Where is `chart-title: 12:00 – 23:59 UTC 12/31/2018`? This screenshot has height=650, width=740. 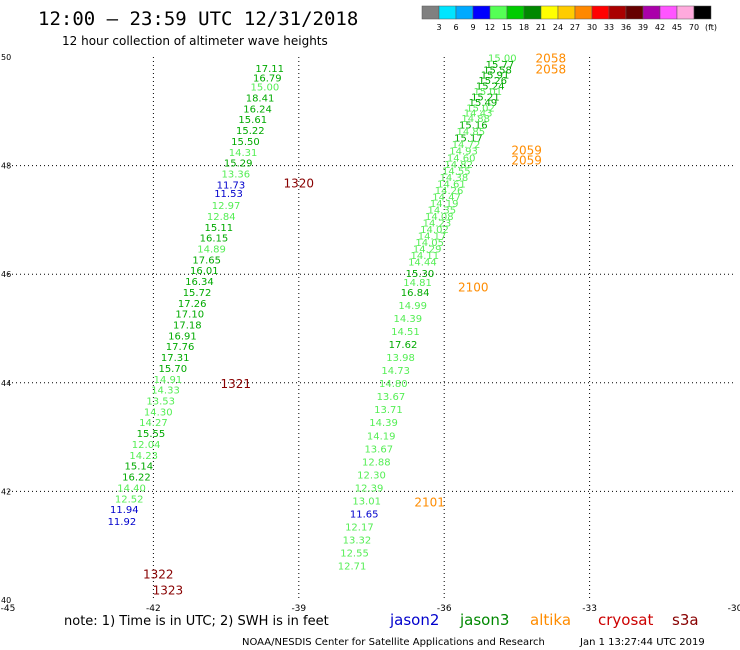 chart-title: 12:00 – 23:59 UTC 12/31/2018 is located at coordinates (198, 19).